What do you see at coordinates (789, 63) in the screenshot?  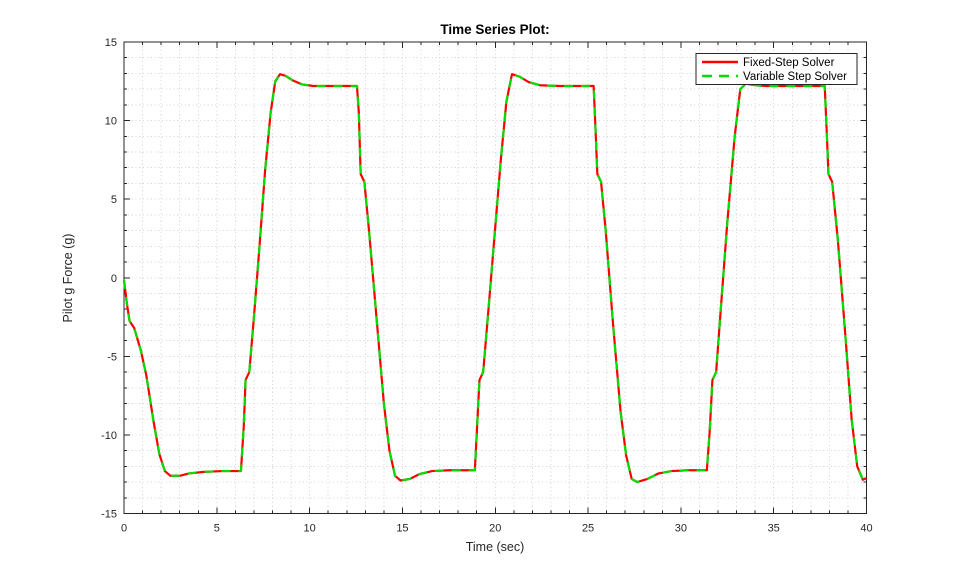 I see `legend-label-fixed-step: Fixed-Step Solver` at bounding box center [789, 63].